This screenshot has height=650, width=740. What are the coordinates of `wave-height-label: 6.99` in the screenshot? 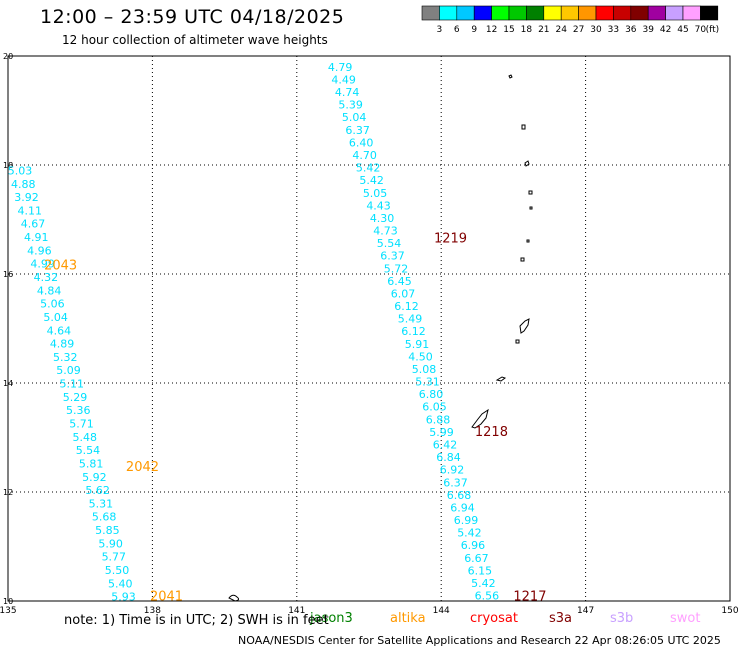 It's located at (466, 520).